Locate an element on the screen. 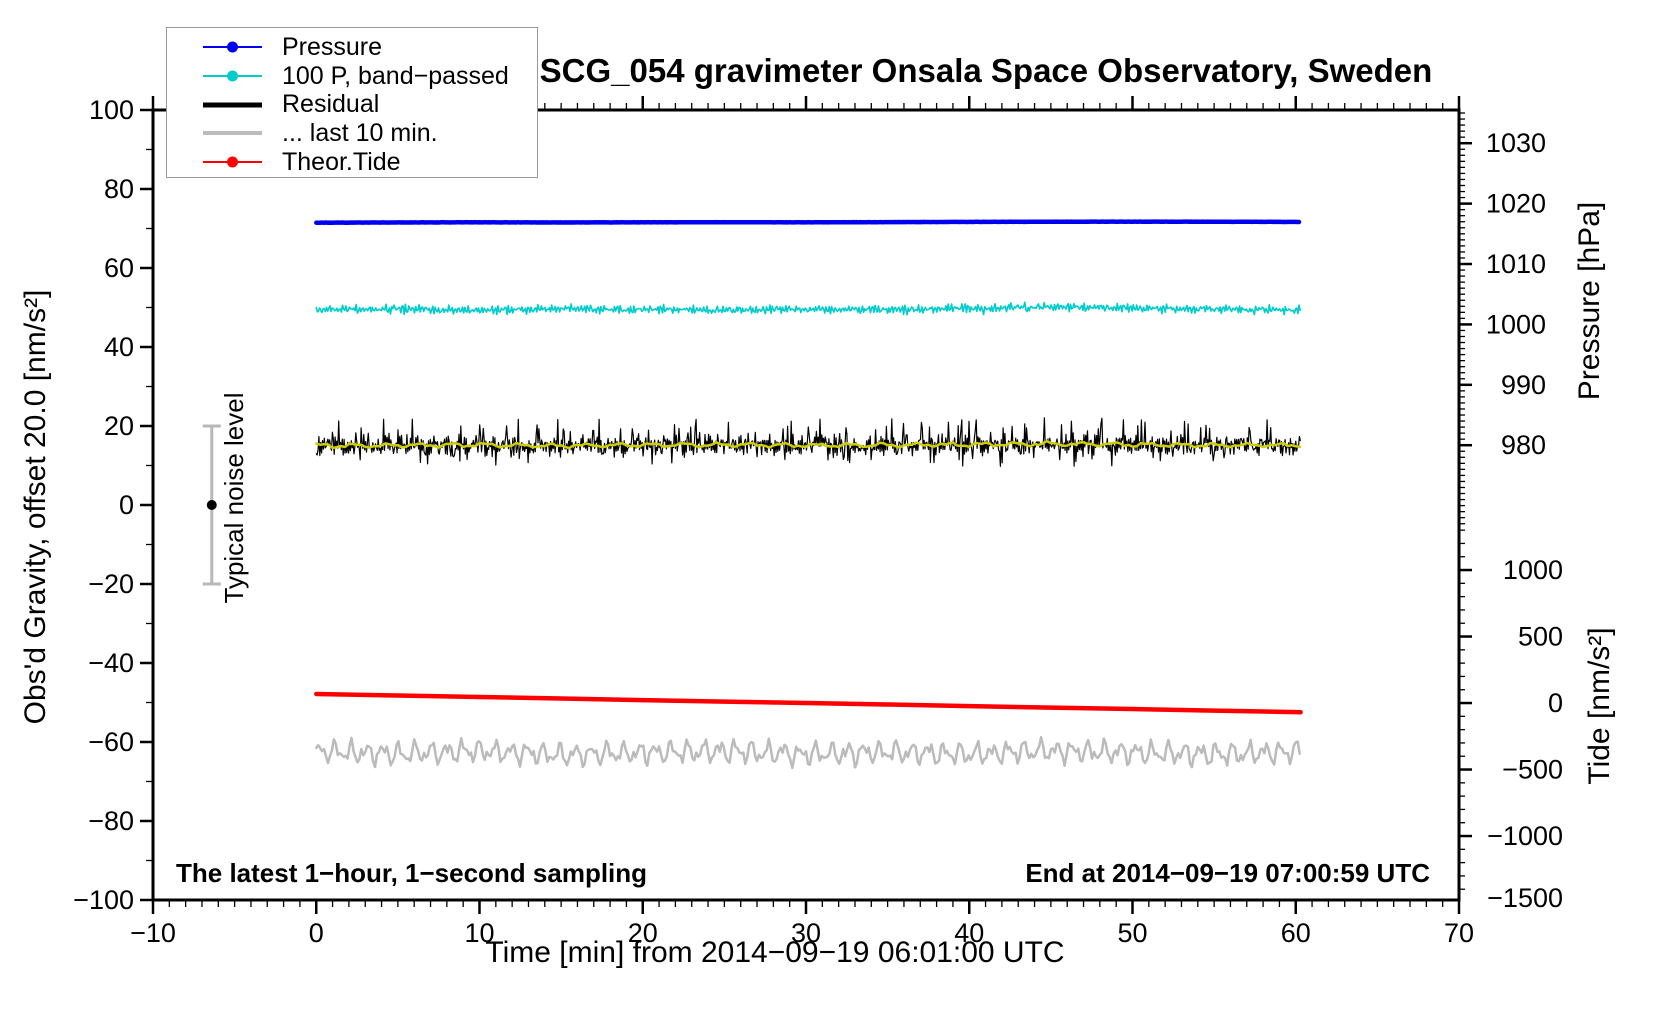  svg-text: 100 is located at coordinates (111, 110).